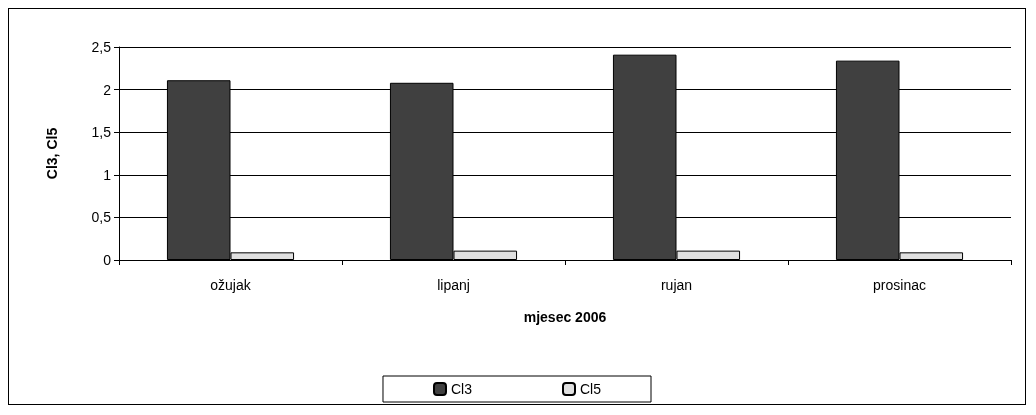 The height and width of the screenshot is (415, 1036). Describe the element at coordinates (676, 285) in the screenshot. I see `x-tick-label: rujan` at that location.